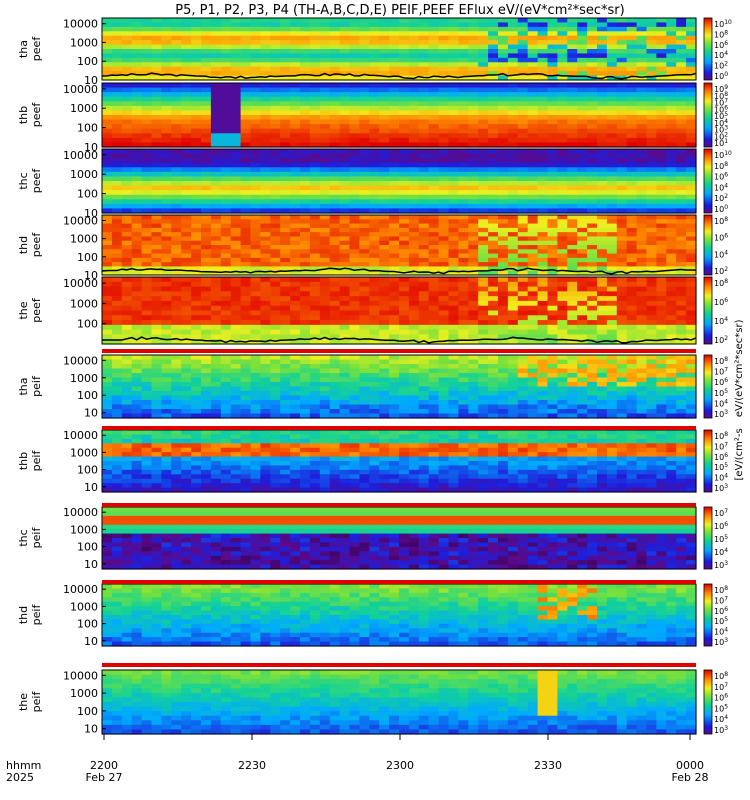 The height and width of the screenshot is (800, 750). Describe the element at coordinates (721, 187) in the screenshot. I see `colorbar-tick-label: 104` at that location.